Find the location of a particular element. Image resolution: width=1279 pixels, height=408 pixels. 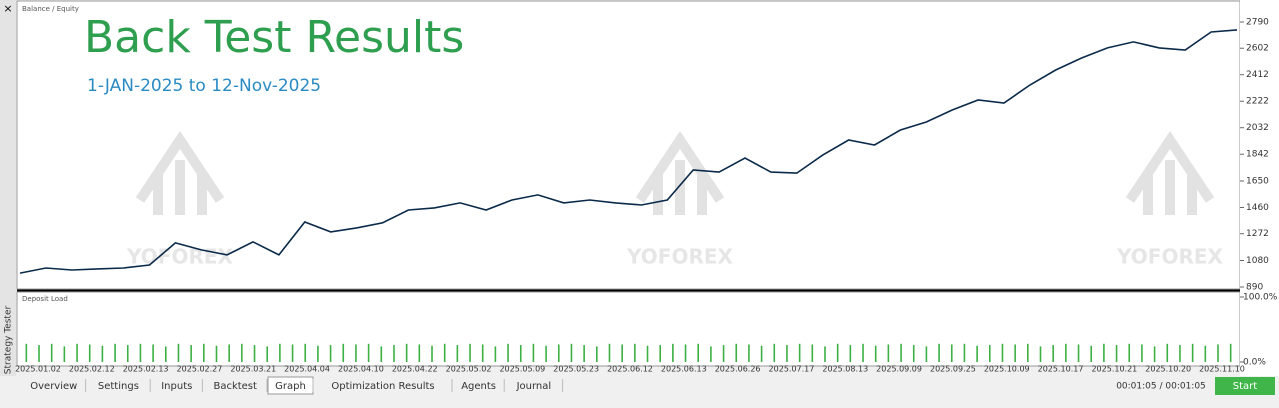

date-label: 2025.10.21 is located at coordinates (1114, 369).